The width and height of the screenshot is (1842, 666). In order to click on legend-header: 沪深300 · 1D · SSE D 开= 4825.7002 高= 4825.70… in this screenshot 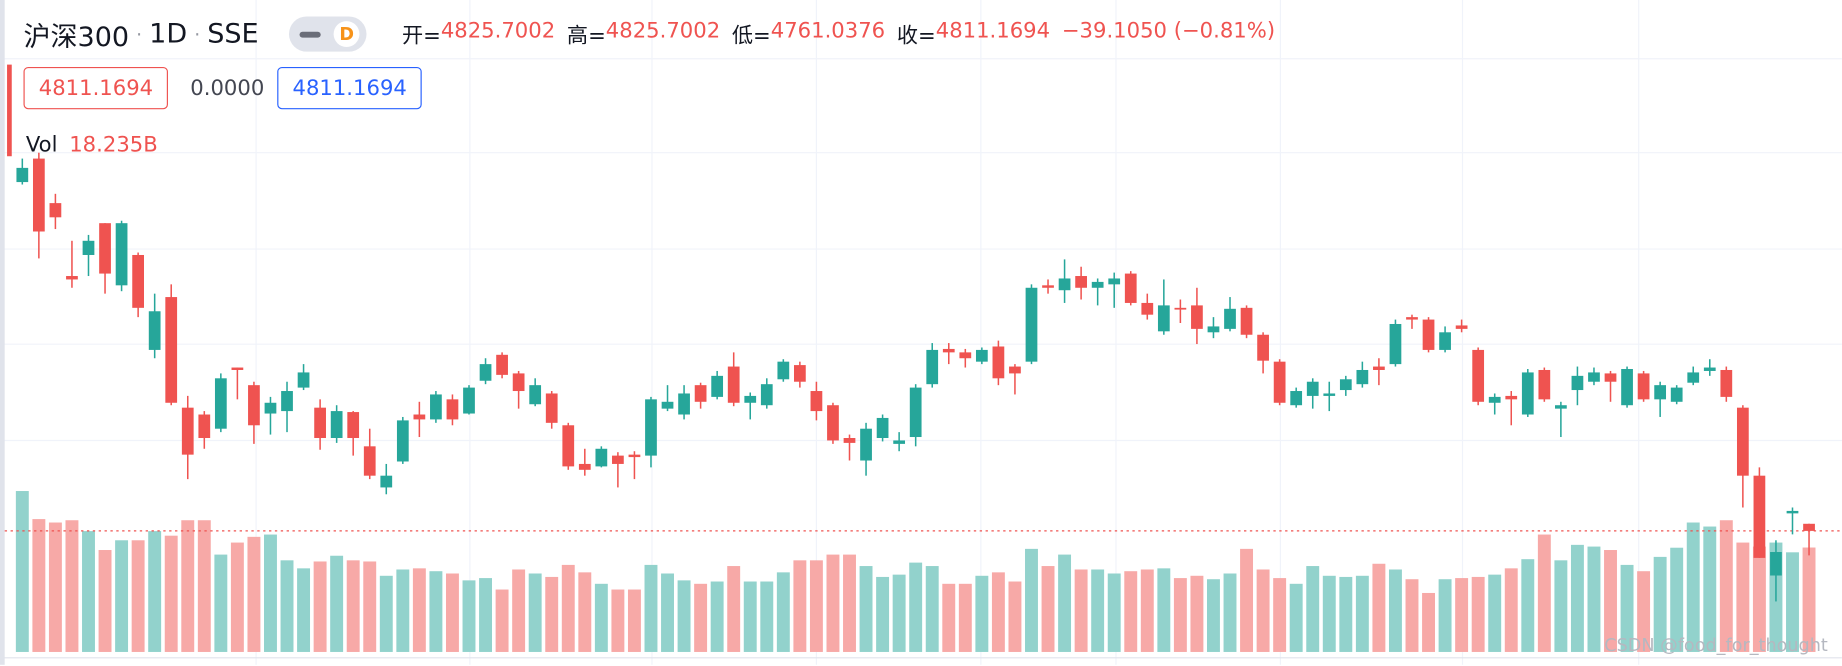, I will do `click(654, 34)`.